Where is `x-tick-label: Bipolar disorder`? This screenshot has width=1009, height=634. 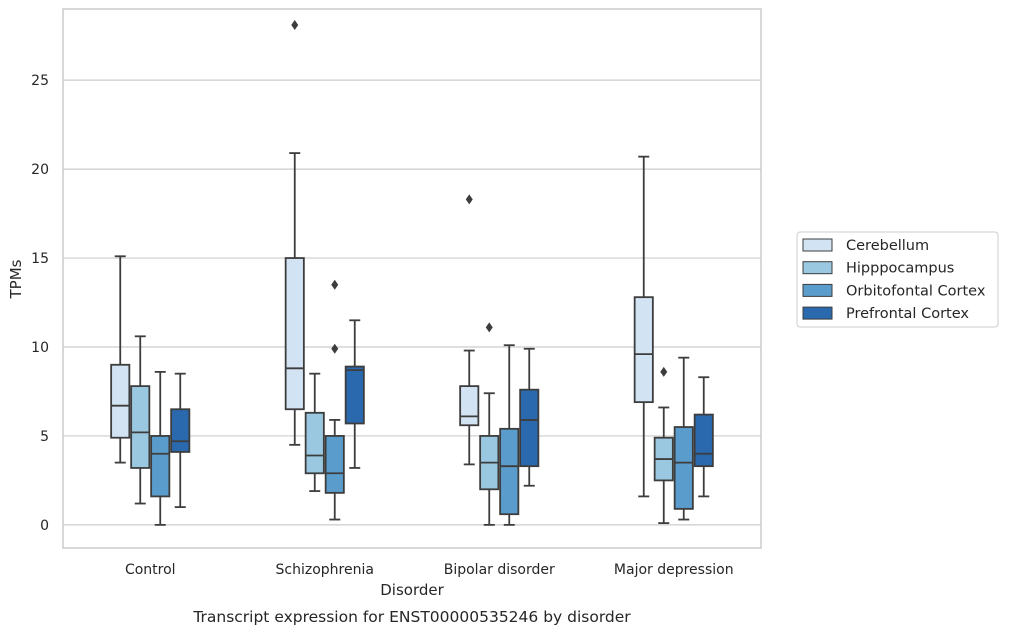 x-tick-label: Bipolar disorder is located at coordinates (499, 570).